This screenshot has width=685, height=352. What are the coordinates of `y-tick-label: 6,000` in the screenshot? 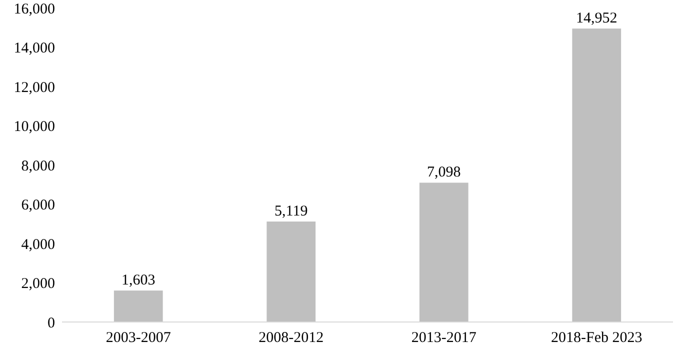 It's located at (38, 206).